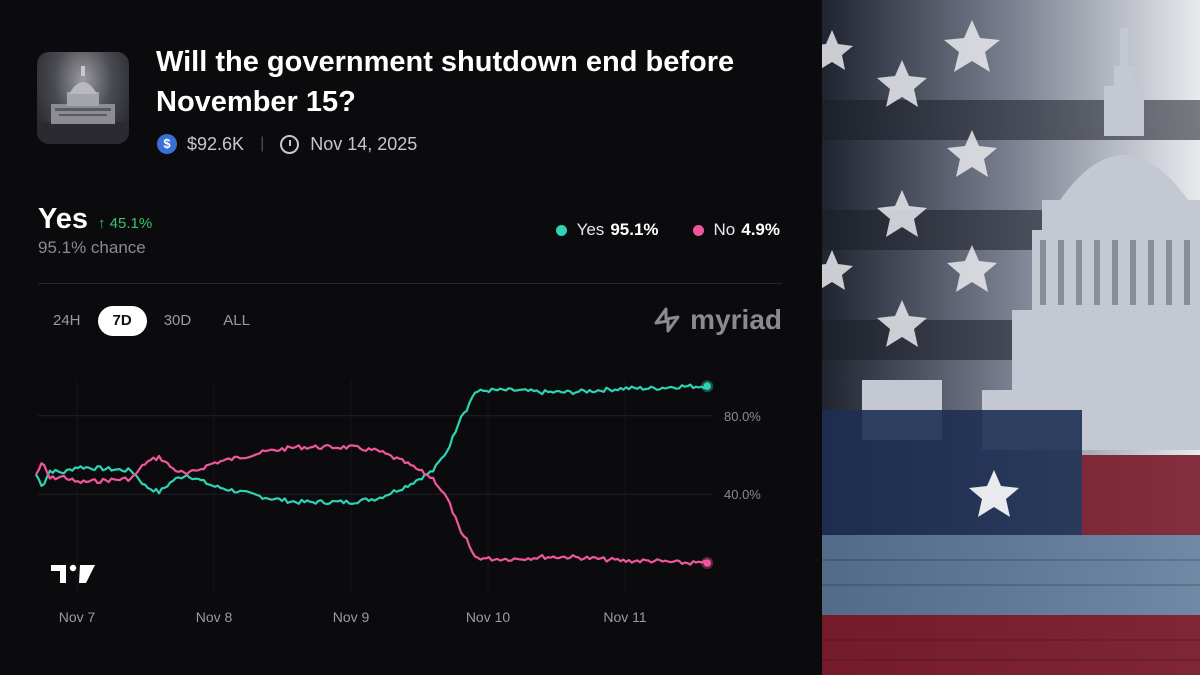 Image resolution: width=1200 pixels, height=675 pixels. What do you see at coordinates (634, 229) in the screenshot?
I see `legend-yes-value: 95.1%` at bounding box center [634, 229].